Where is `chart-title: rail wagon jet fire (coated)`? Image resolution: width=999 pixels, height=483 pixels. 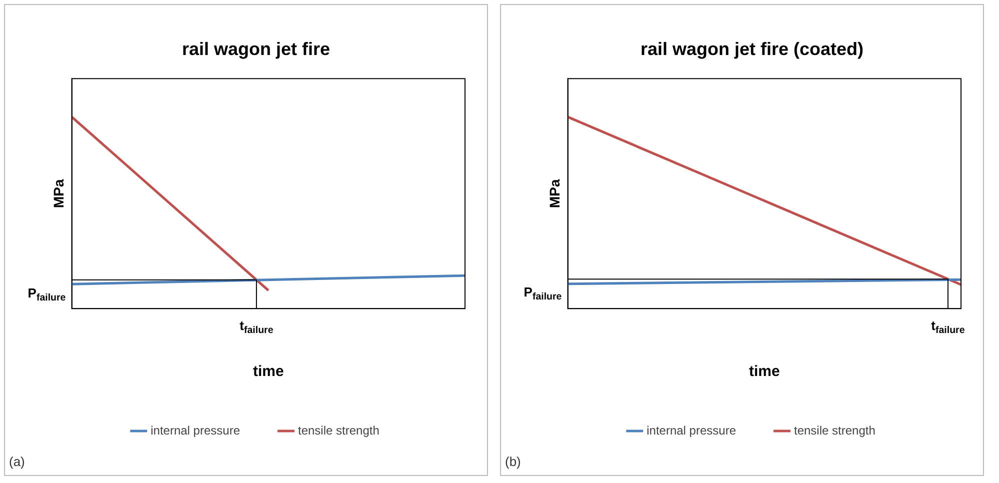 chart-title: rail wagon jet fire (coated) is located at coordinates (752, 48).